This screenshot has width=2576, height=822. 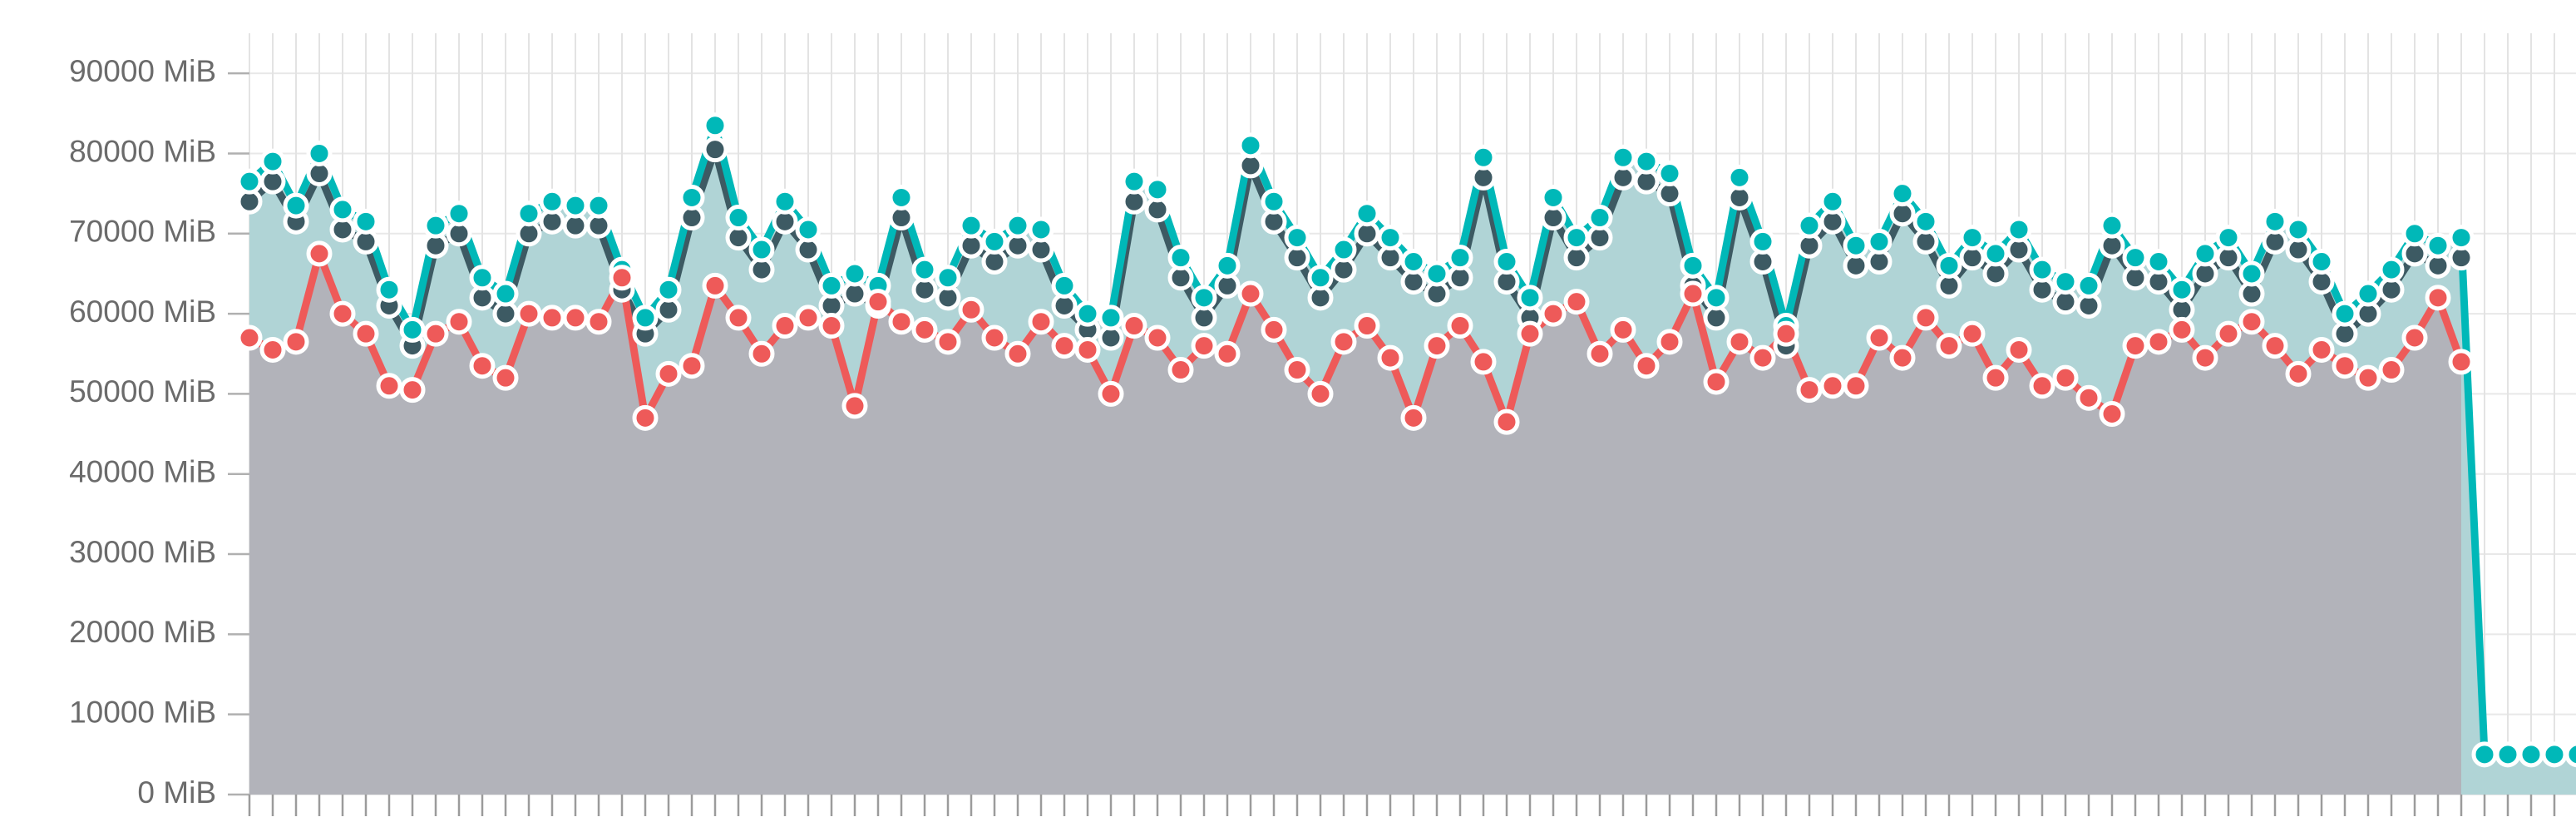 What do you see at coordinates (715, 150) in the screenshot?
I see `data-point-used` at bounding box center [715, 150].